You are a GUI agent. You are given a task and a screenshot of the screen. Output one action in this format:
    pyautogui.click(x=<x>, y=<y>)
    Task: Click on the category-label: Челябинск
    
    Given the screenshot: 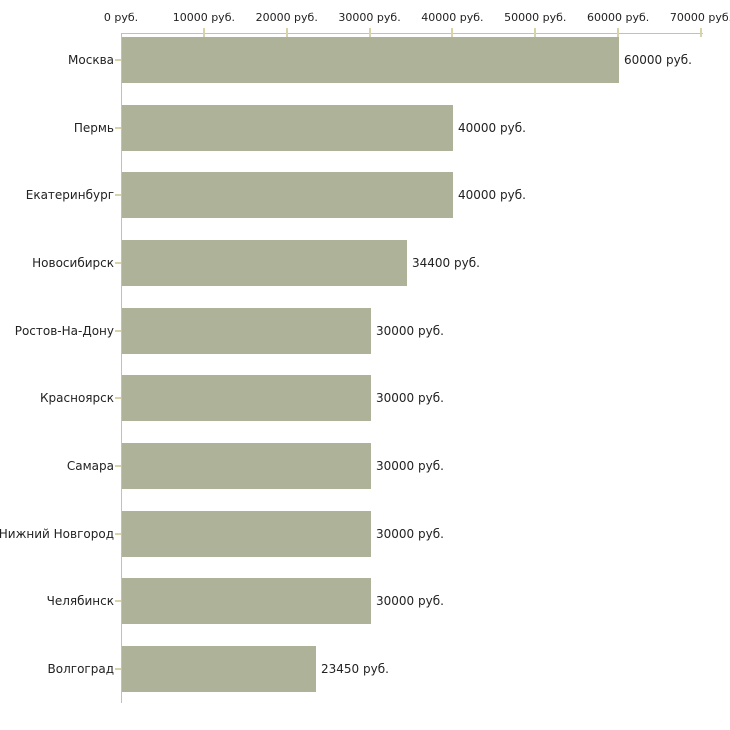 What is the action you would take?
    pyautogui.click(x=80, y=601)
    